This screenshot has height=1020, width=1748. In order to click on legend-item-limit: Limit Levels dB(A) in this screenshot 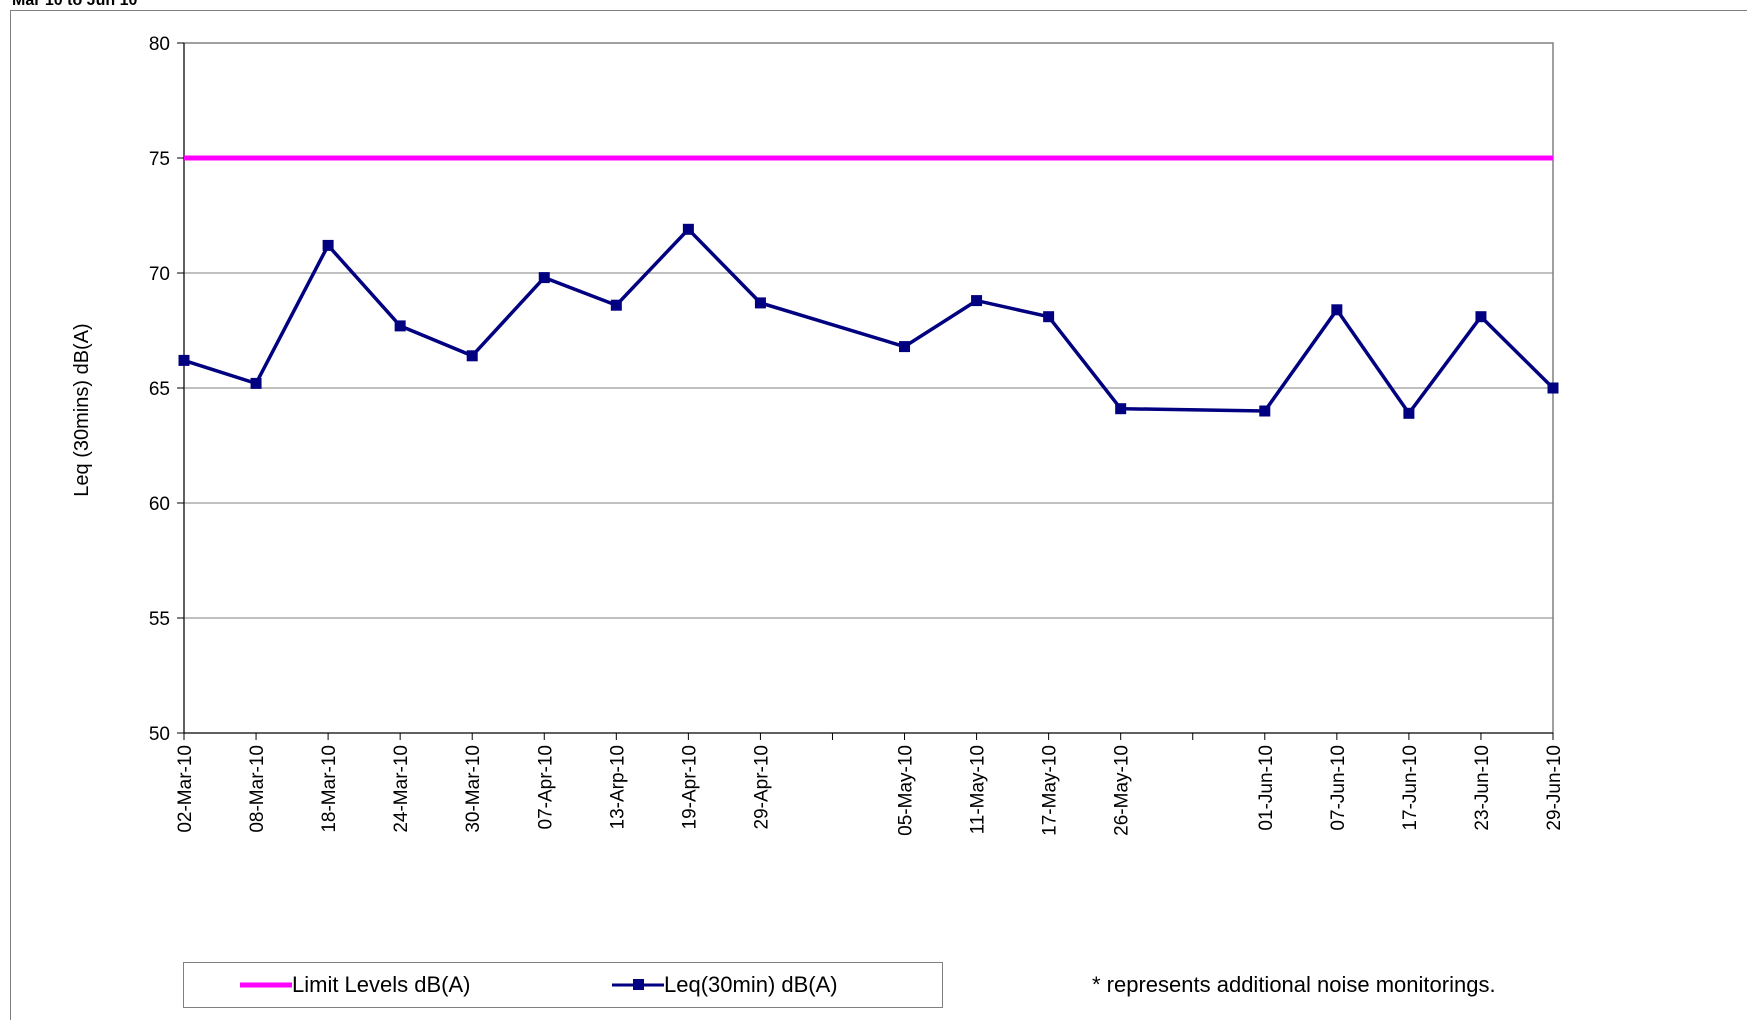, I will do `click(355, 985)`.